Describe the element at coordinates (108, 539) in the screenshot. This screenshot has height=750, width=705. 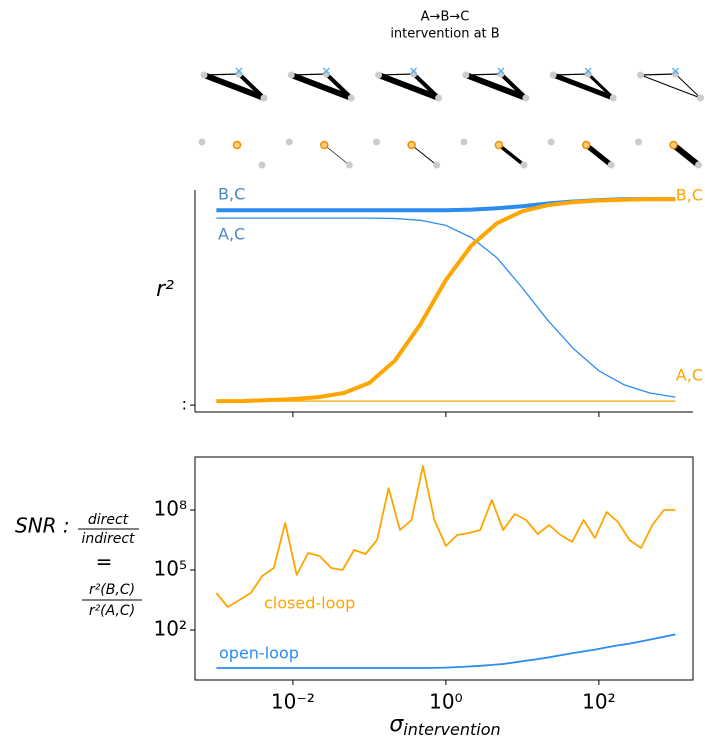
I see `y-axis-label: indirect` at that location.